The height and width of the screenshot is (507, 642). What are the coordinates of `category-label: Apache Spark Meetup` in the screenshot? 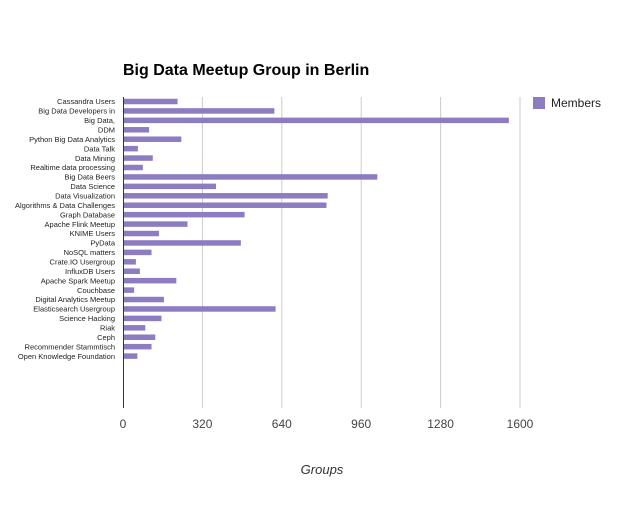 It's located at (78, 280).